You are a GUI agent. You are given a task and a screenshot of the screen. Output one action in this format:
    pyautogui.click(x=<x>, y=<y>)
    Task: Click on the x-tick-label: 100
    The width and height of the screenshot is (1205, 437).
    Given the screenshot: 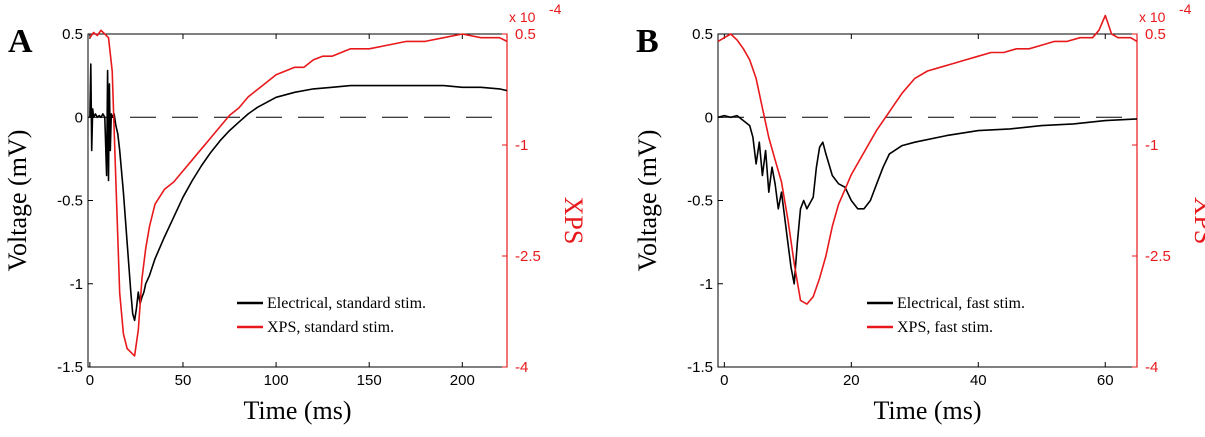 What is the action you would take?
    pyautogui.click(x=276, y=380)
    